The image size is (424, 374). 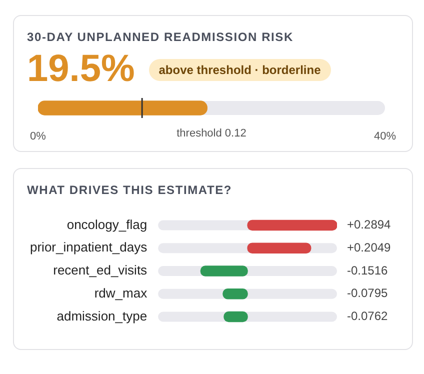 What do you see at coordinates (369, 225) in the screenshot?
I see `data-label: +0.2894` at bounding box center [369, 225].